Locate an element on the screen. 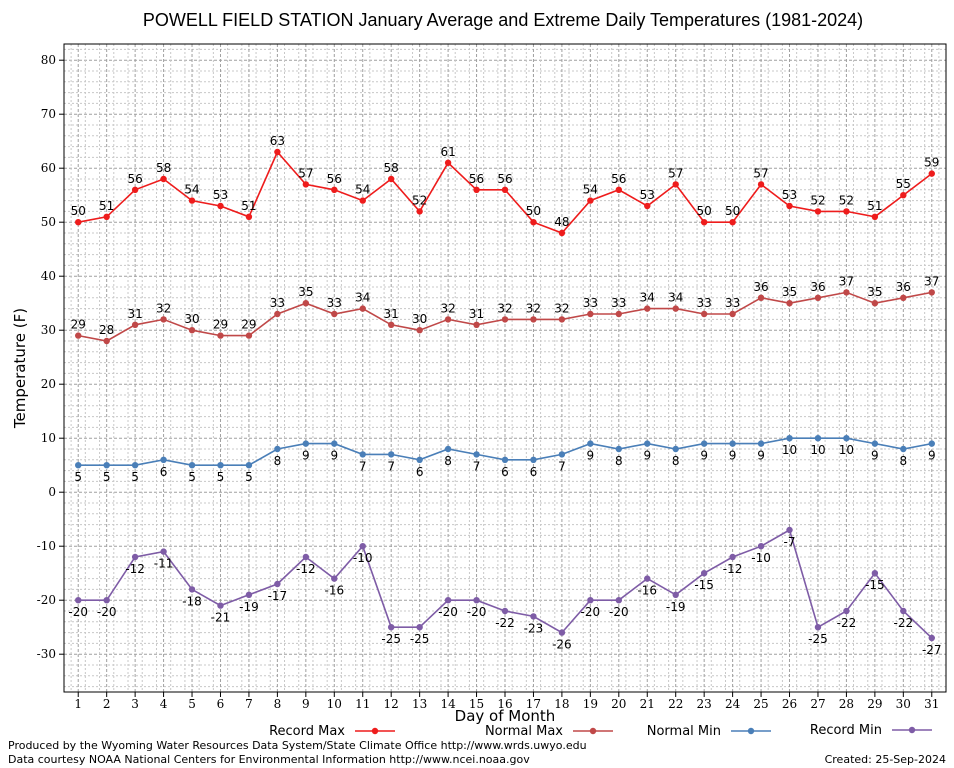 Image resolution: width=954 pixels, height=768 pixels. data-label: 58 is located at coordinates (391, 168).